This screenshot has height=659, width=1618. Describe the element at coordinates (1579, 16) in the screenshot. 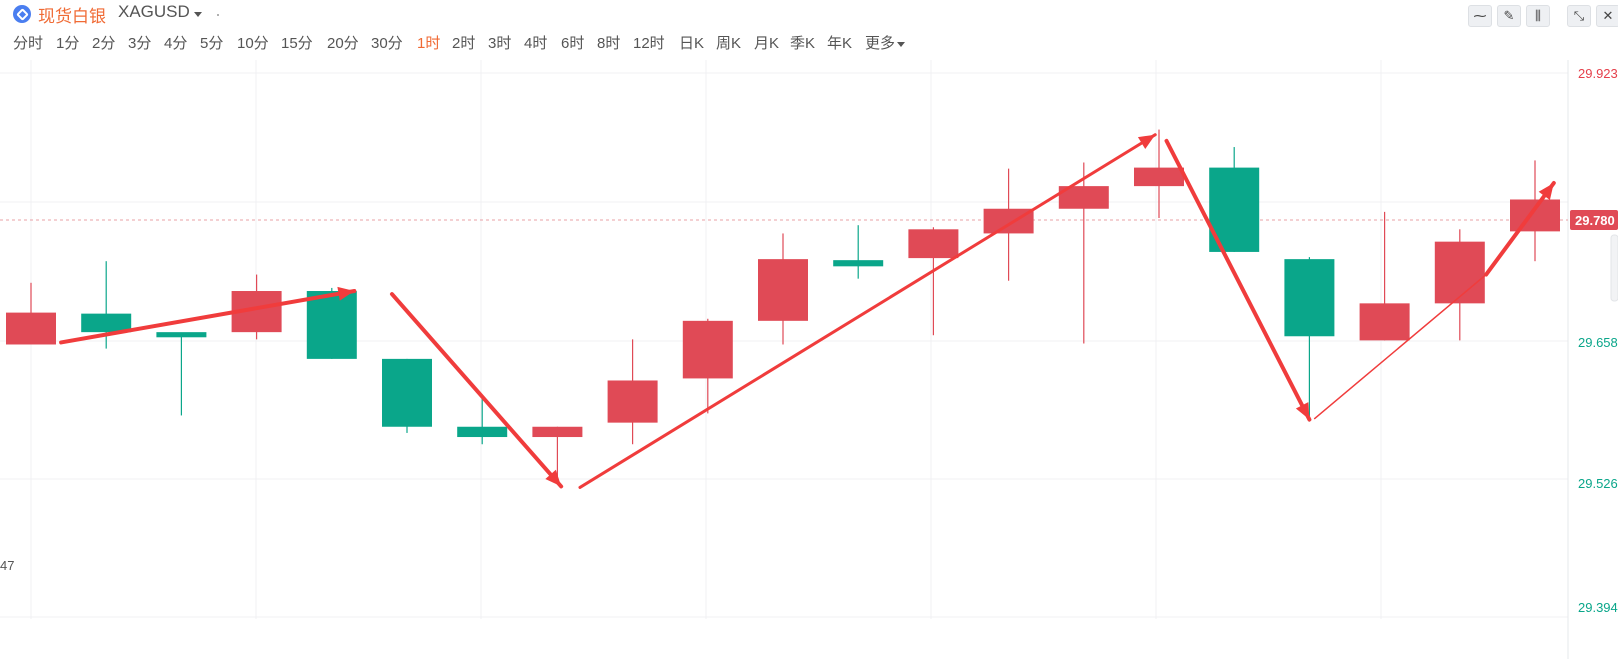

I see `collapse-icon: ⤡` at that location.